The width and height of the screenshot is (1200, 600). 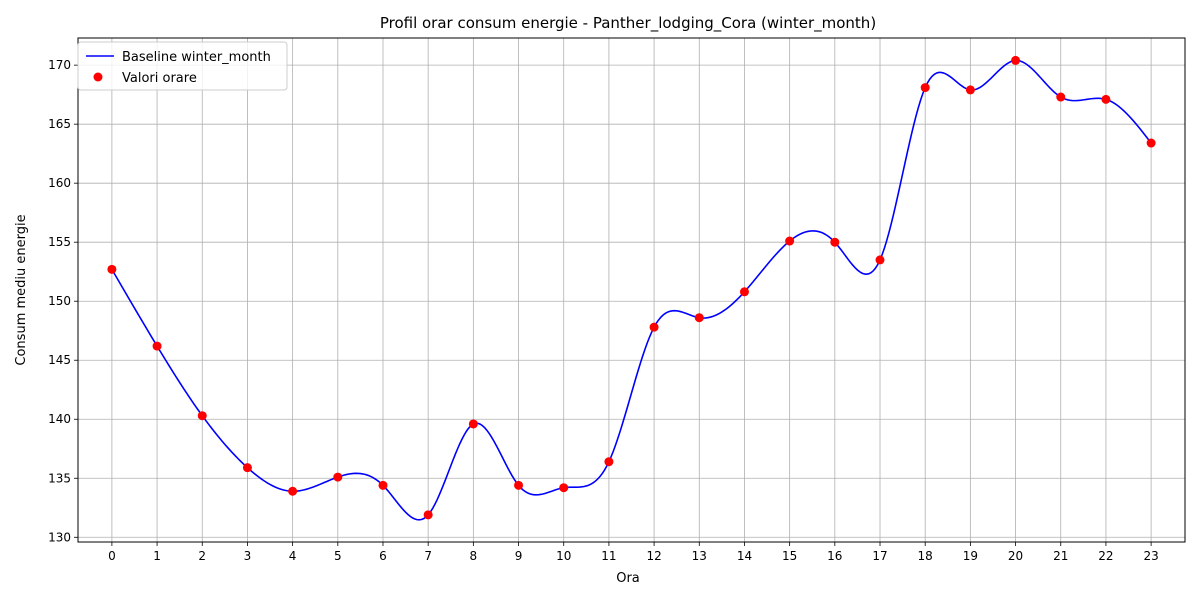 I want to click on x-tick-label: 23, so click(x=1150, y=556).